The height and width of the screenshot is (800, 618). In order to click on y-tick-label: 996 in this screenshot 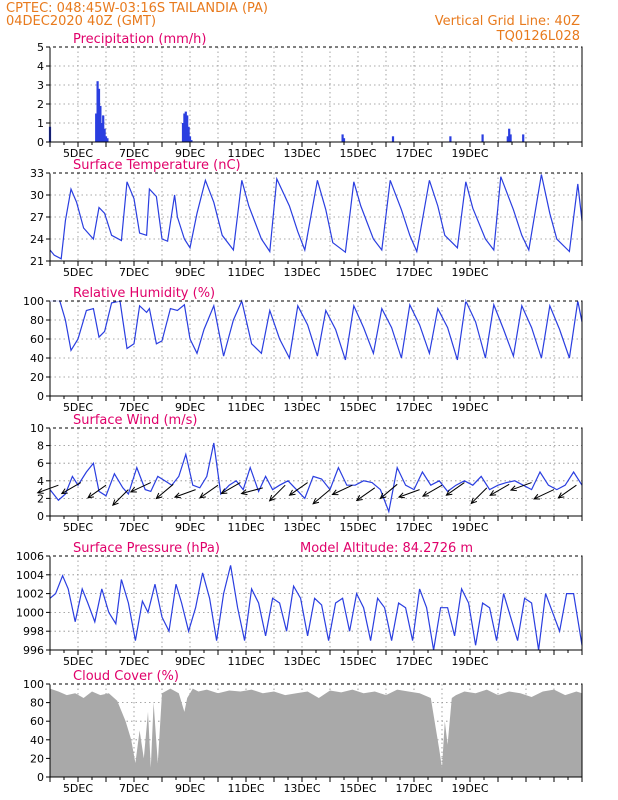, I will do `click(33, 650)`.